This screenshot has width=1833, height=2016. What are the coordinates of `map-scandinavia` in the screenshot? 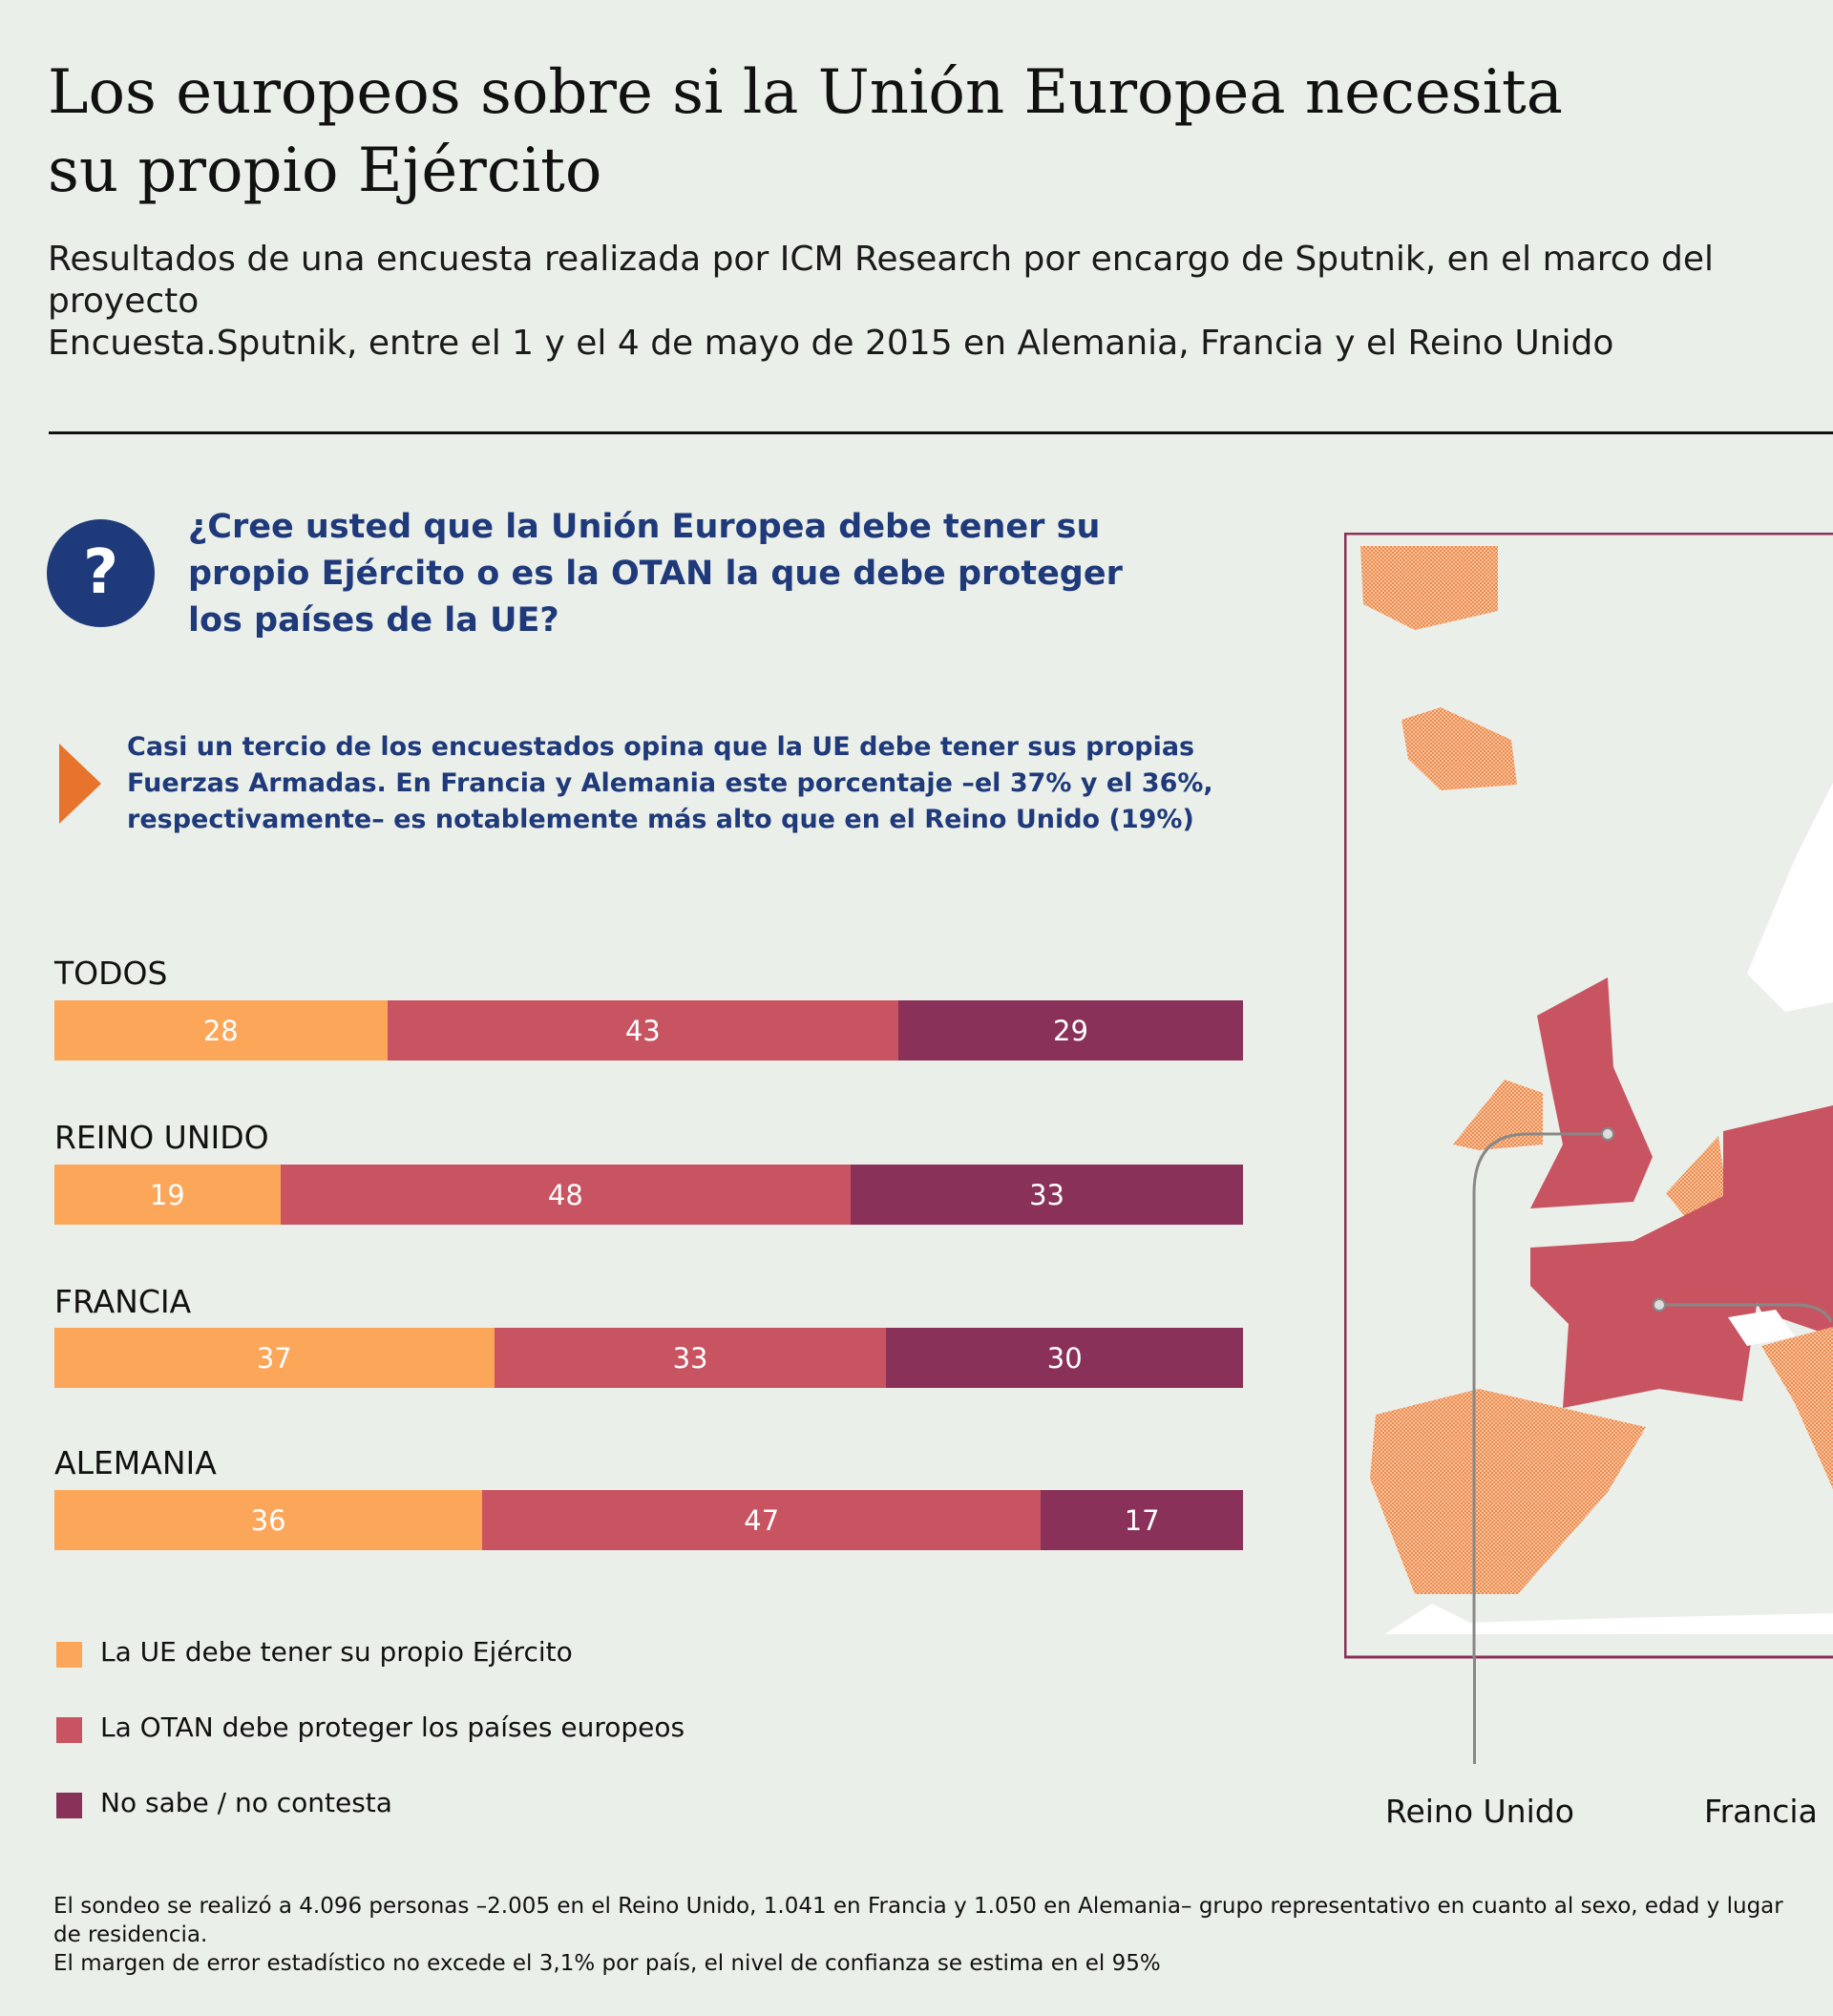 It's located at (1790, 898).